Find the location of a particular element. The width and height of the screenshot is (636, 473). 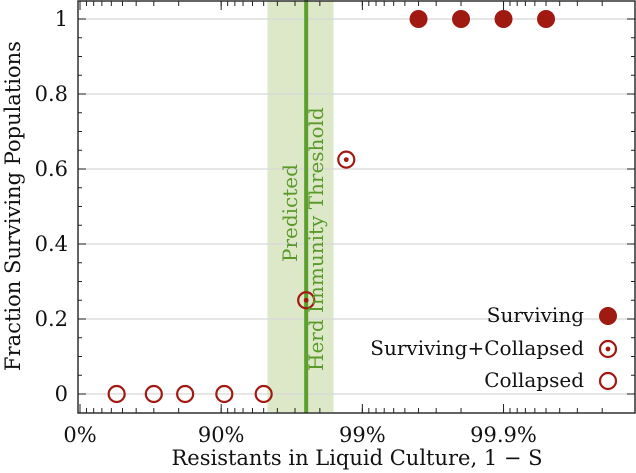

y-tick-label: 0.8 is located at coordinates (51, 94).